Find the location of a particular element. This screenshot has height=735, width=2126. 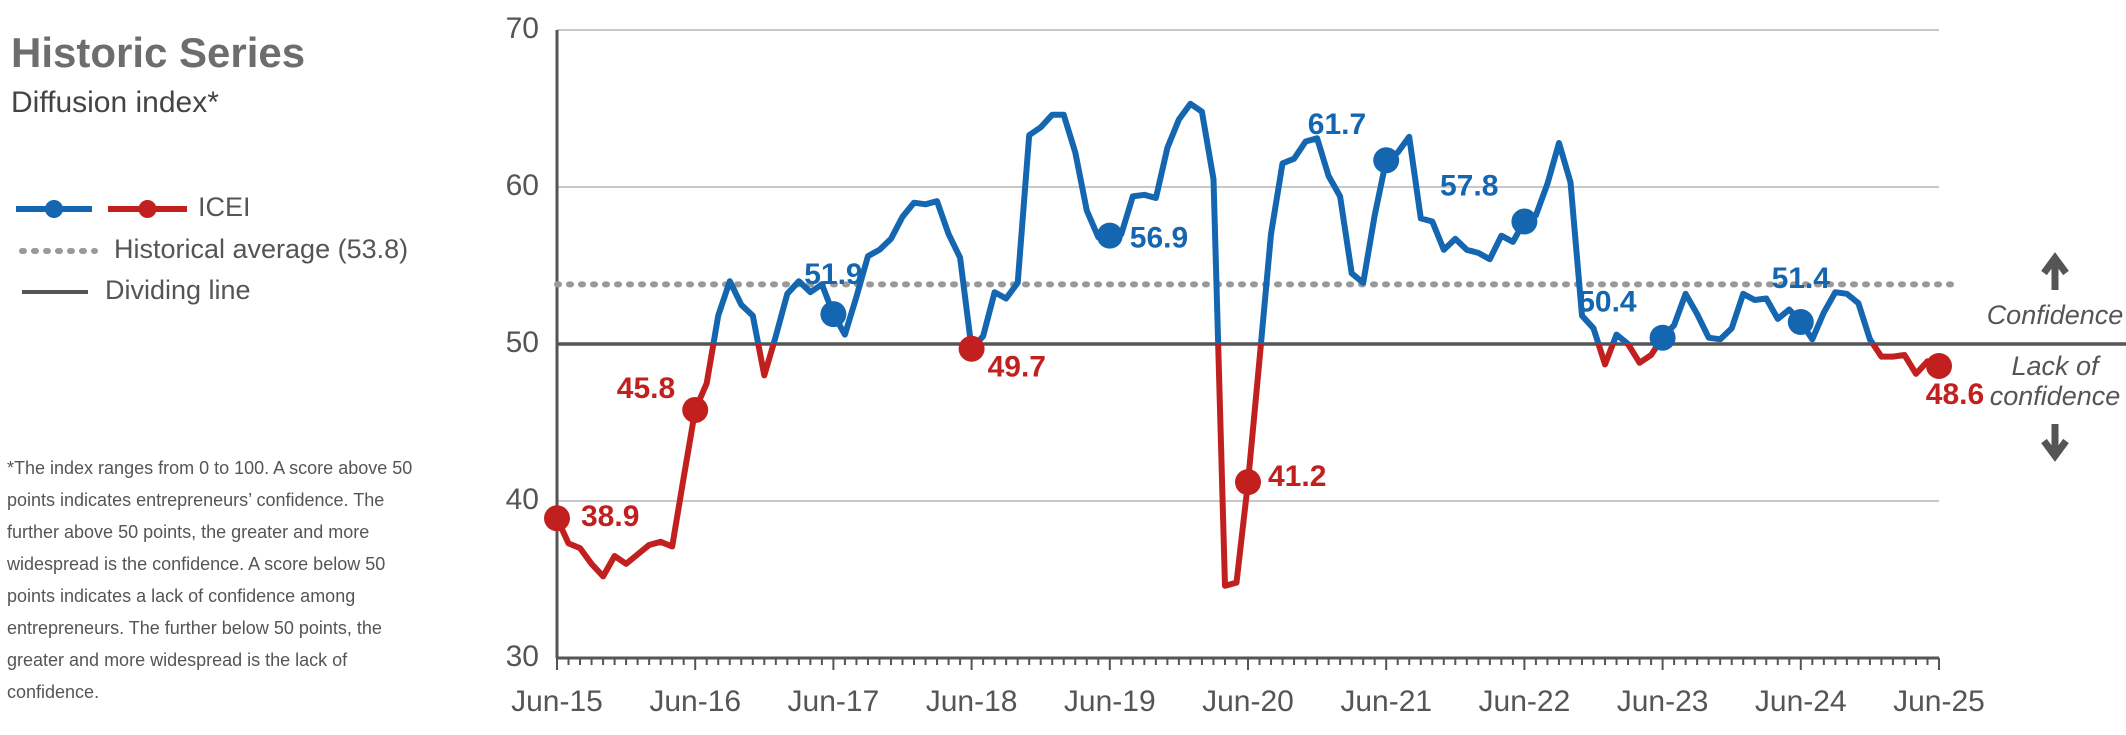

y-tick-label: 40 is located at coordinates (522, 499).